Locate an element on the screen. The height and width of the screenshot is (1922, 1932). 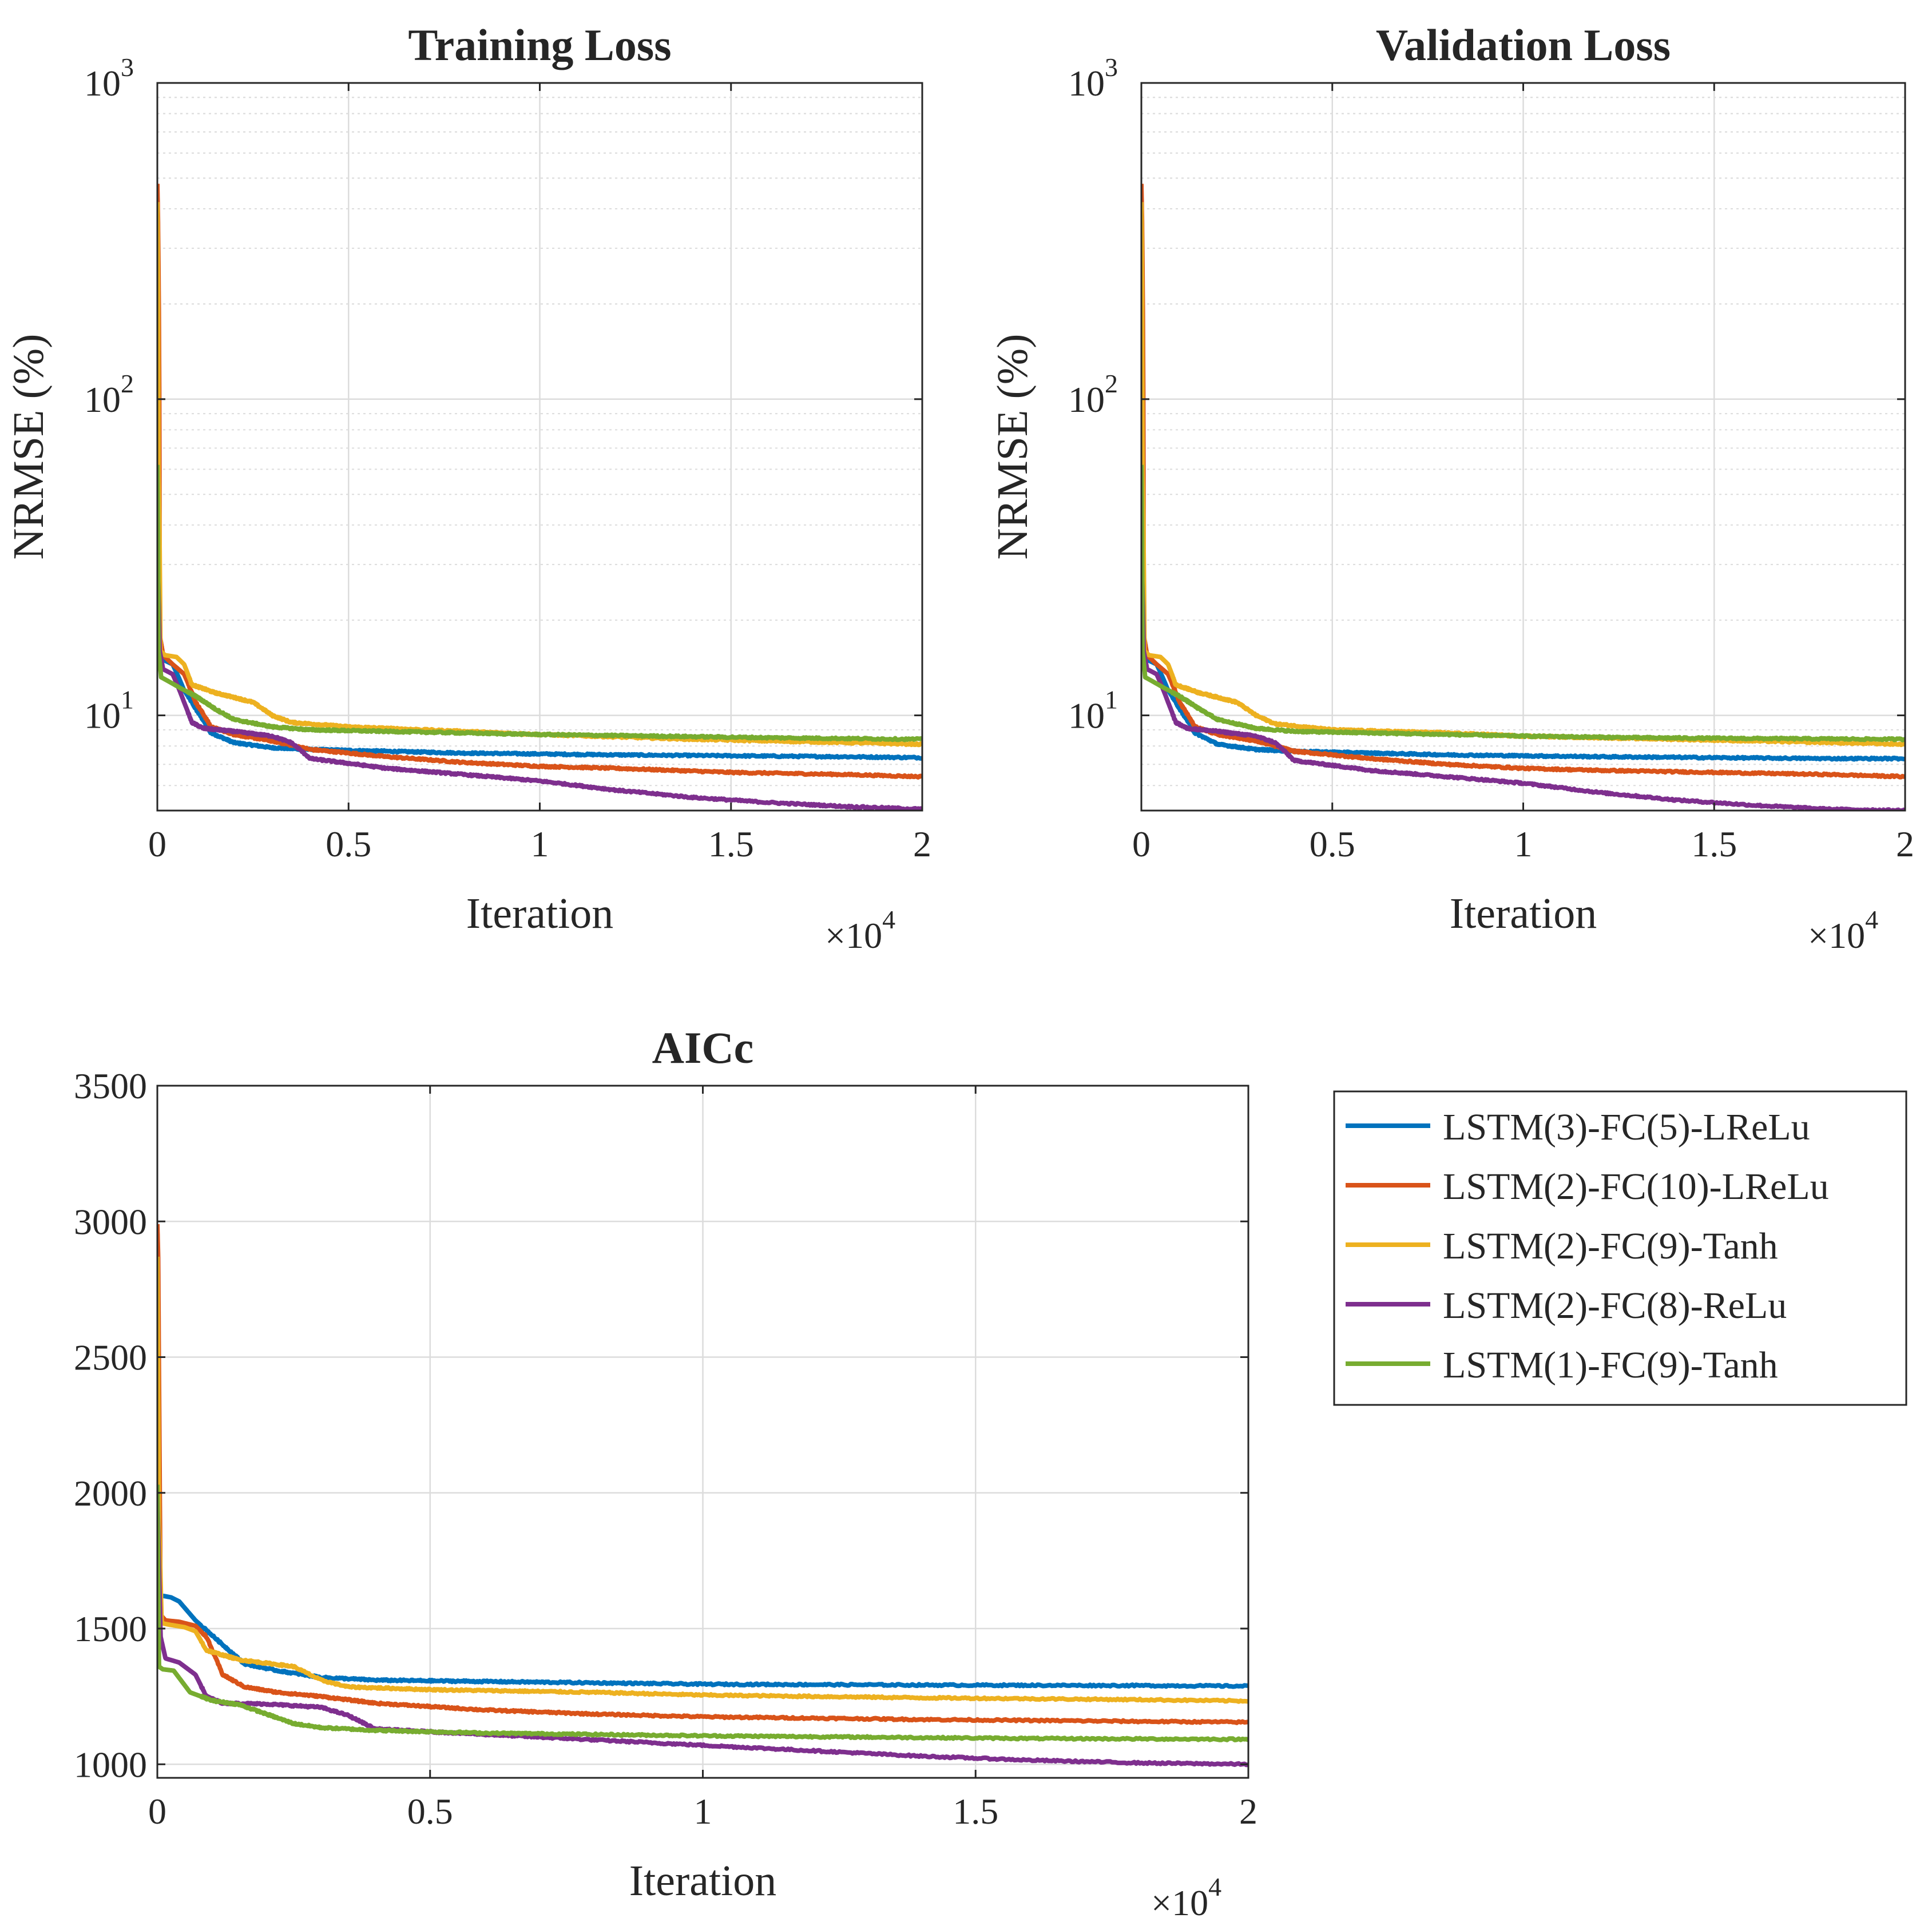
legend-label: LSTM(2)-FC(9)-Tanh is located at coordinates (1610, 1246).